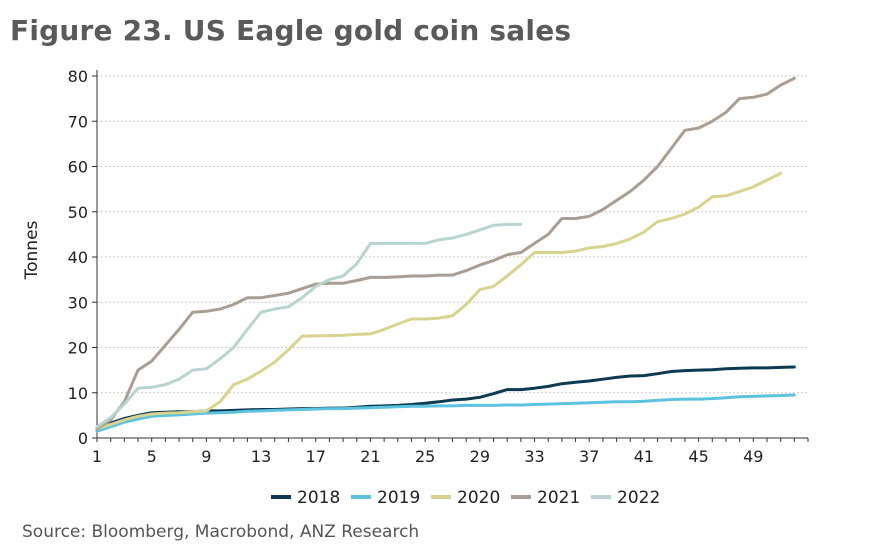 This screenshot has height=549, width=886. What do you see at coordinates (425, 456) in the screenshot?
I see `x-tick-label: 25` at bounding box center [425, 456].